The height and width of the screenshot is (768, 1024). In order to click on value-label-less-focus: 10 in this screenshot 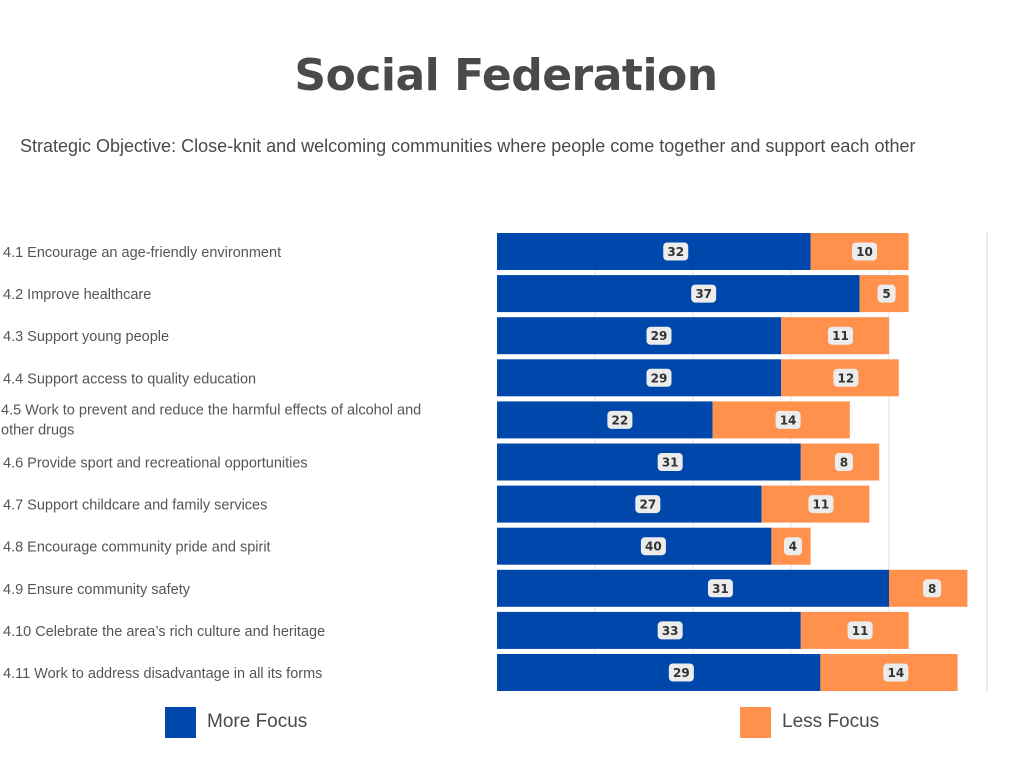, I will do `click(864, 251)`.